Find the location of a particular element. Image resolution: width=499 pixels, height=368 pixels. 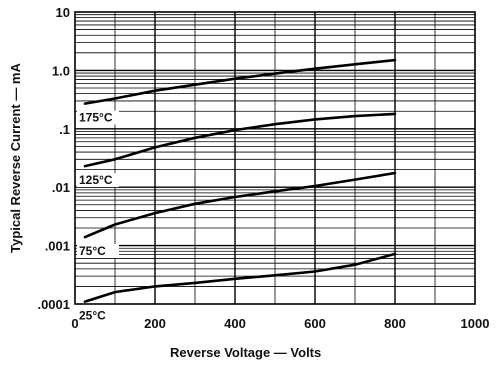

series-label: 125°C is located at coordinates (96, 180).